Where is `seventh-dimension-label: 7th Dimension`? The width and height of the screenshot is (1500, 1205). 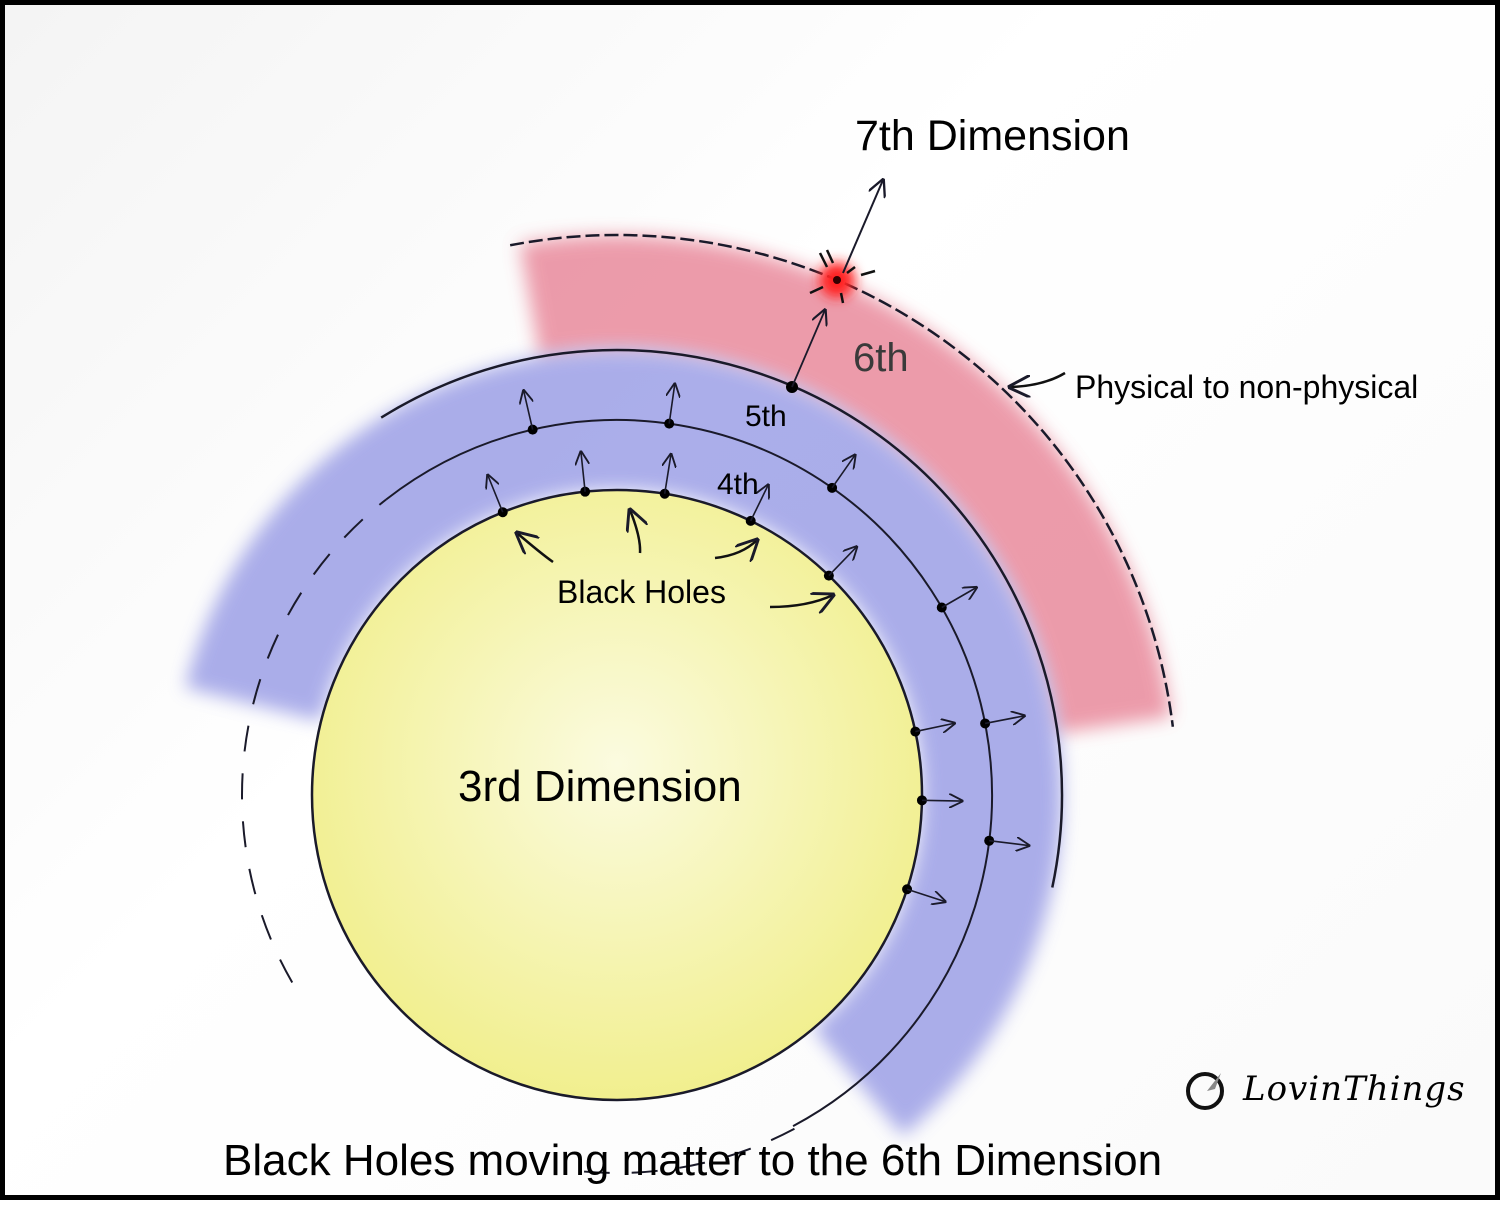 seventh-dimension-label: 7th Dimension is located at coordinates (992, 136).